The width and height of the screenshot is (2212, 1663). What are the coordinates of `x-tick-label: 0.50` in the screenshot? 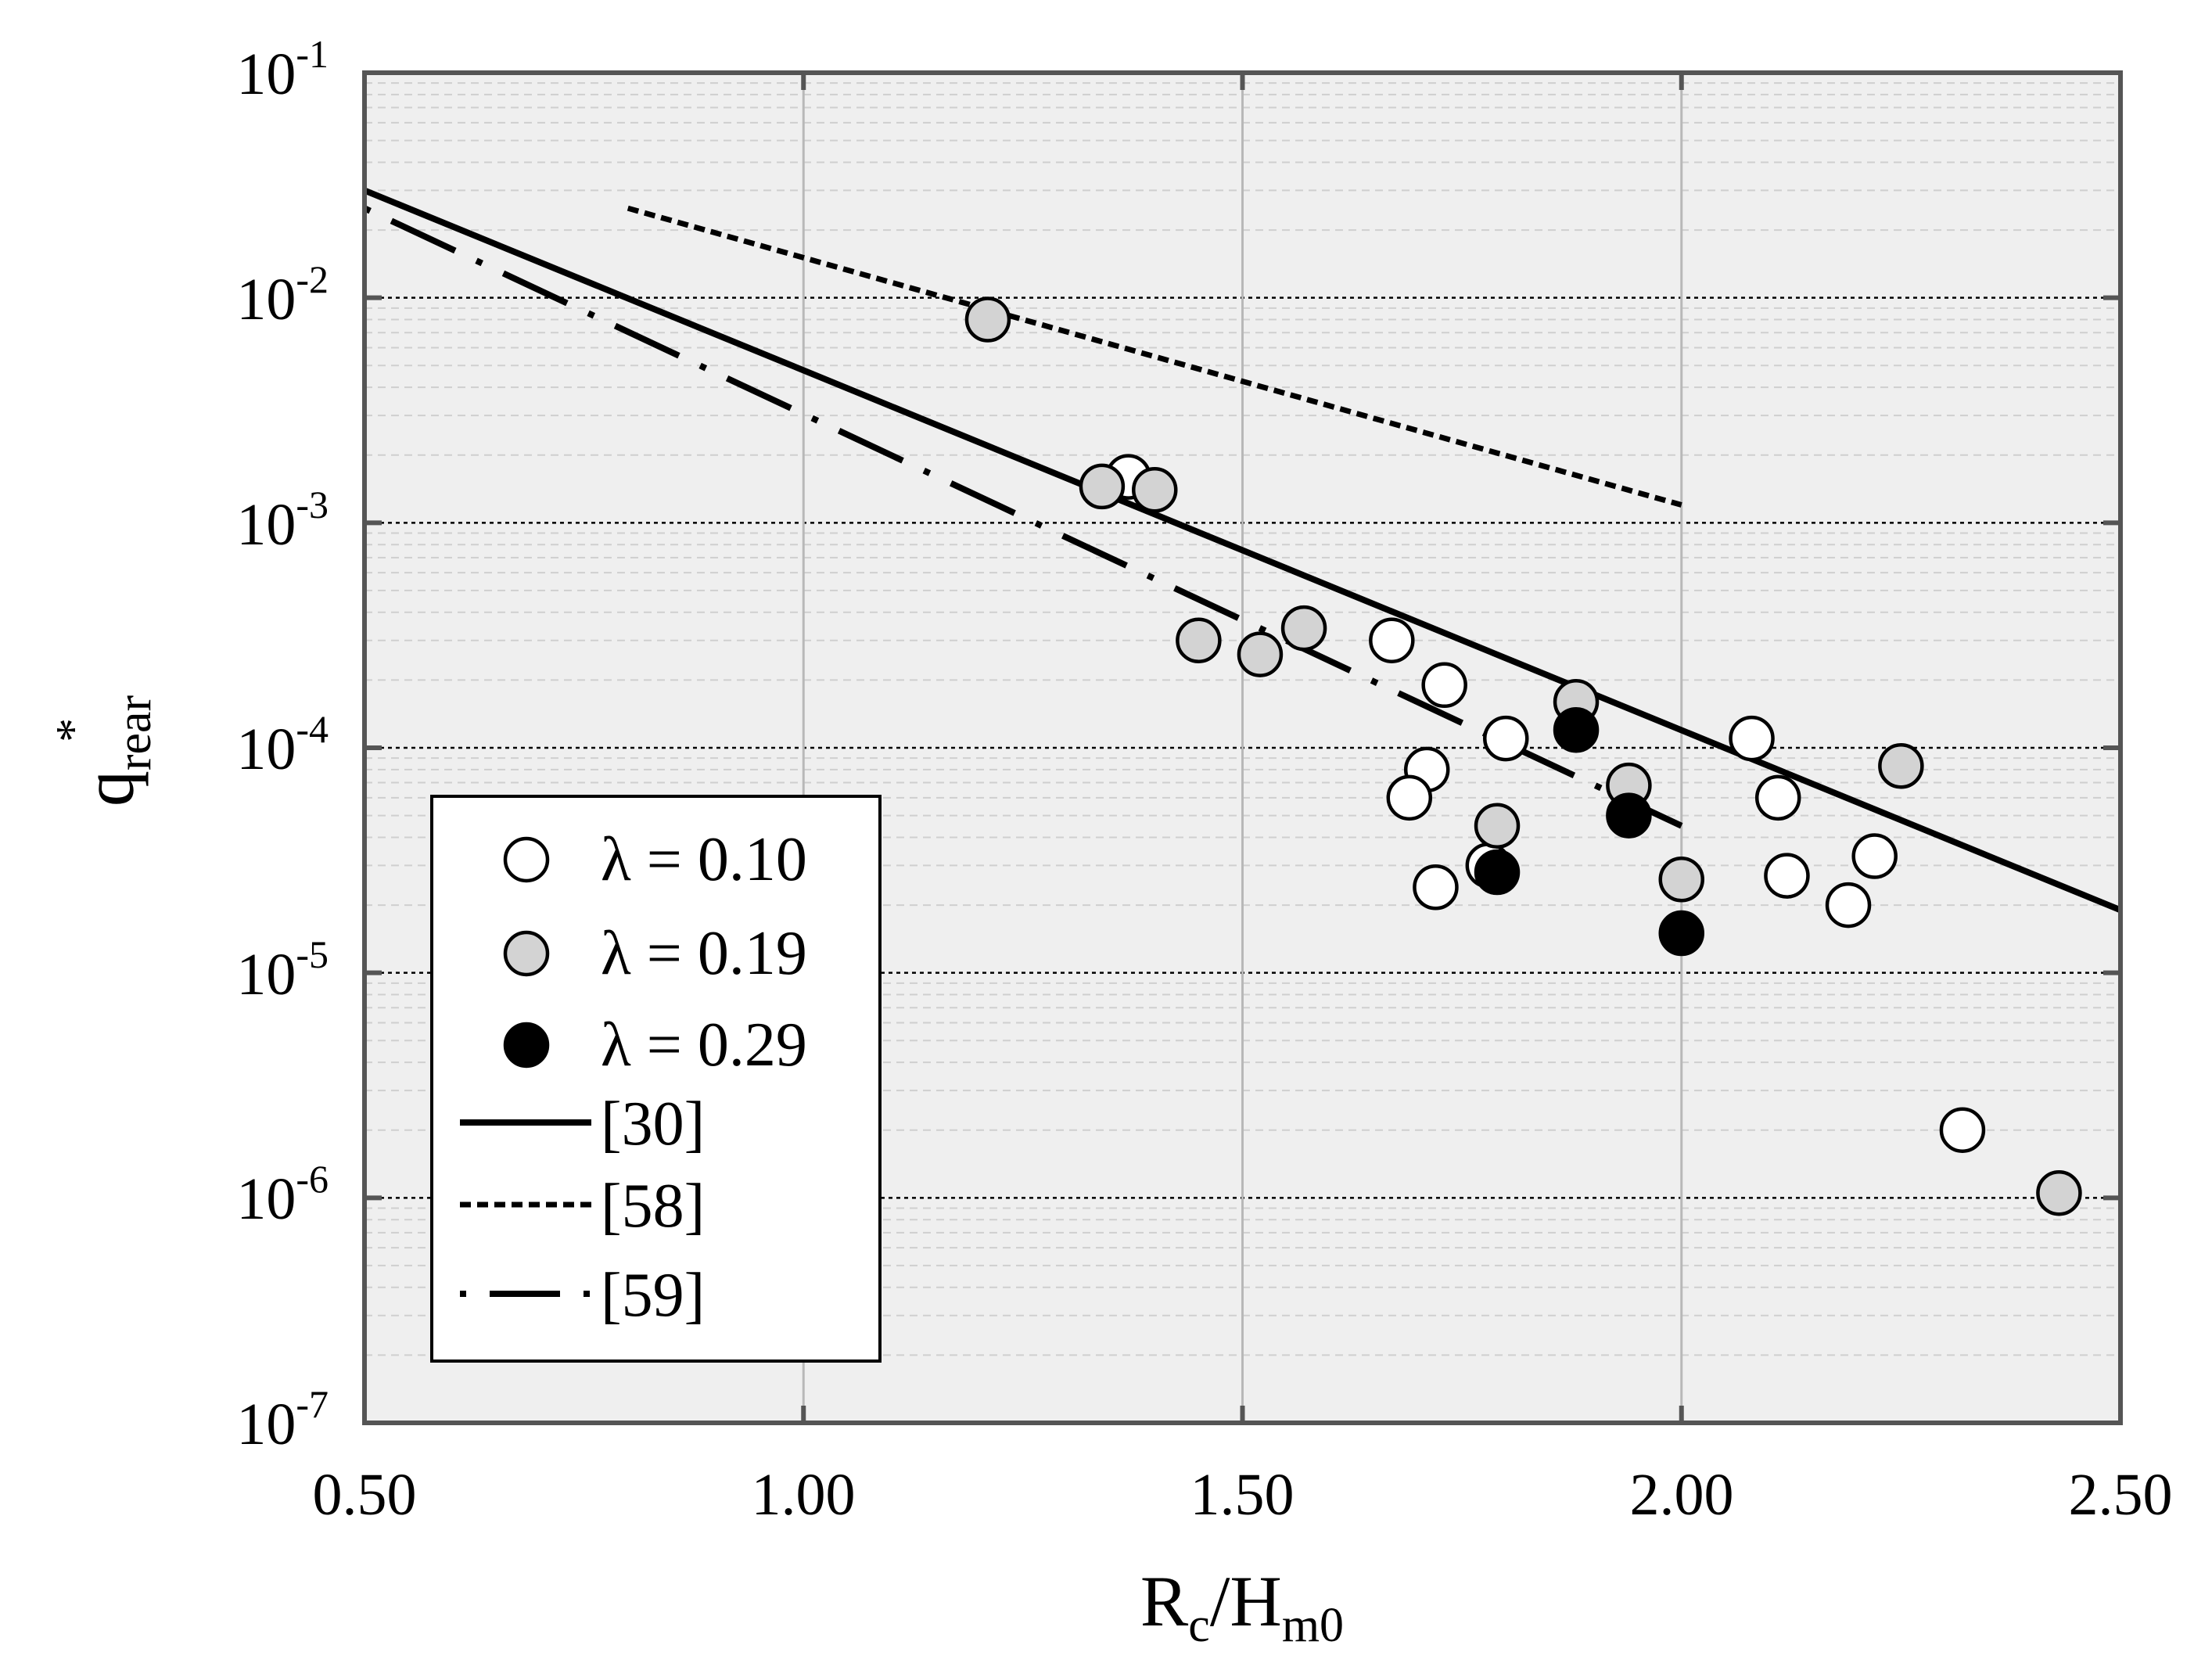 It's located at (365, 1495).